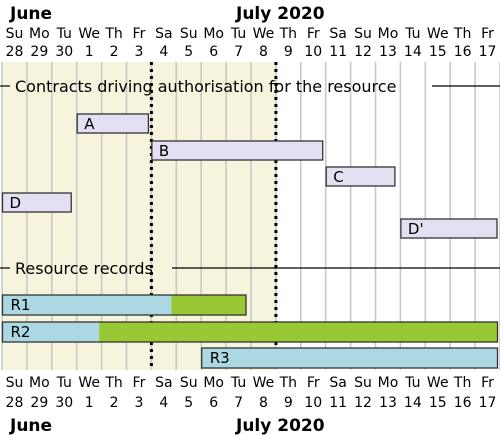  What do you see at coordinates (416, 229) in the screenshot?
I see `contract-bar-label: D'` at bounding box center [416, 229].